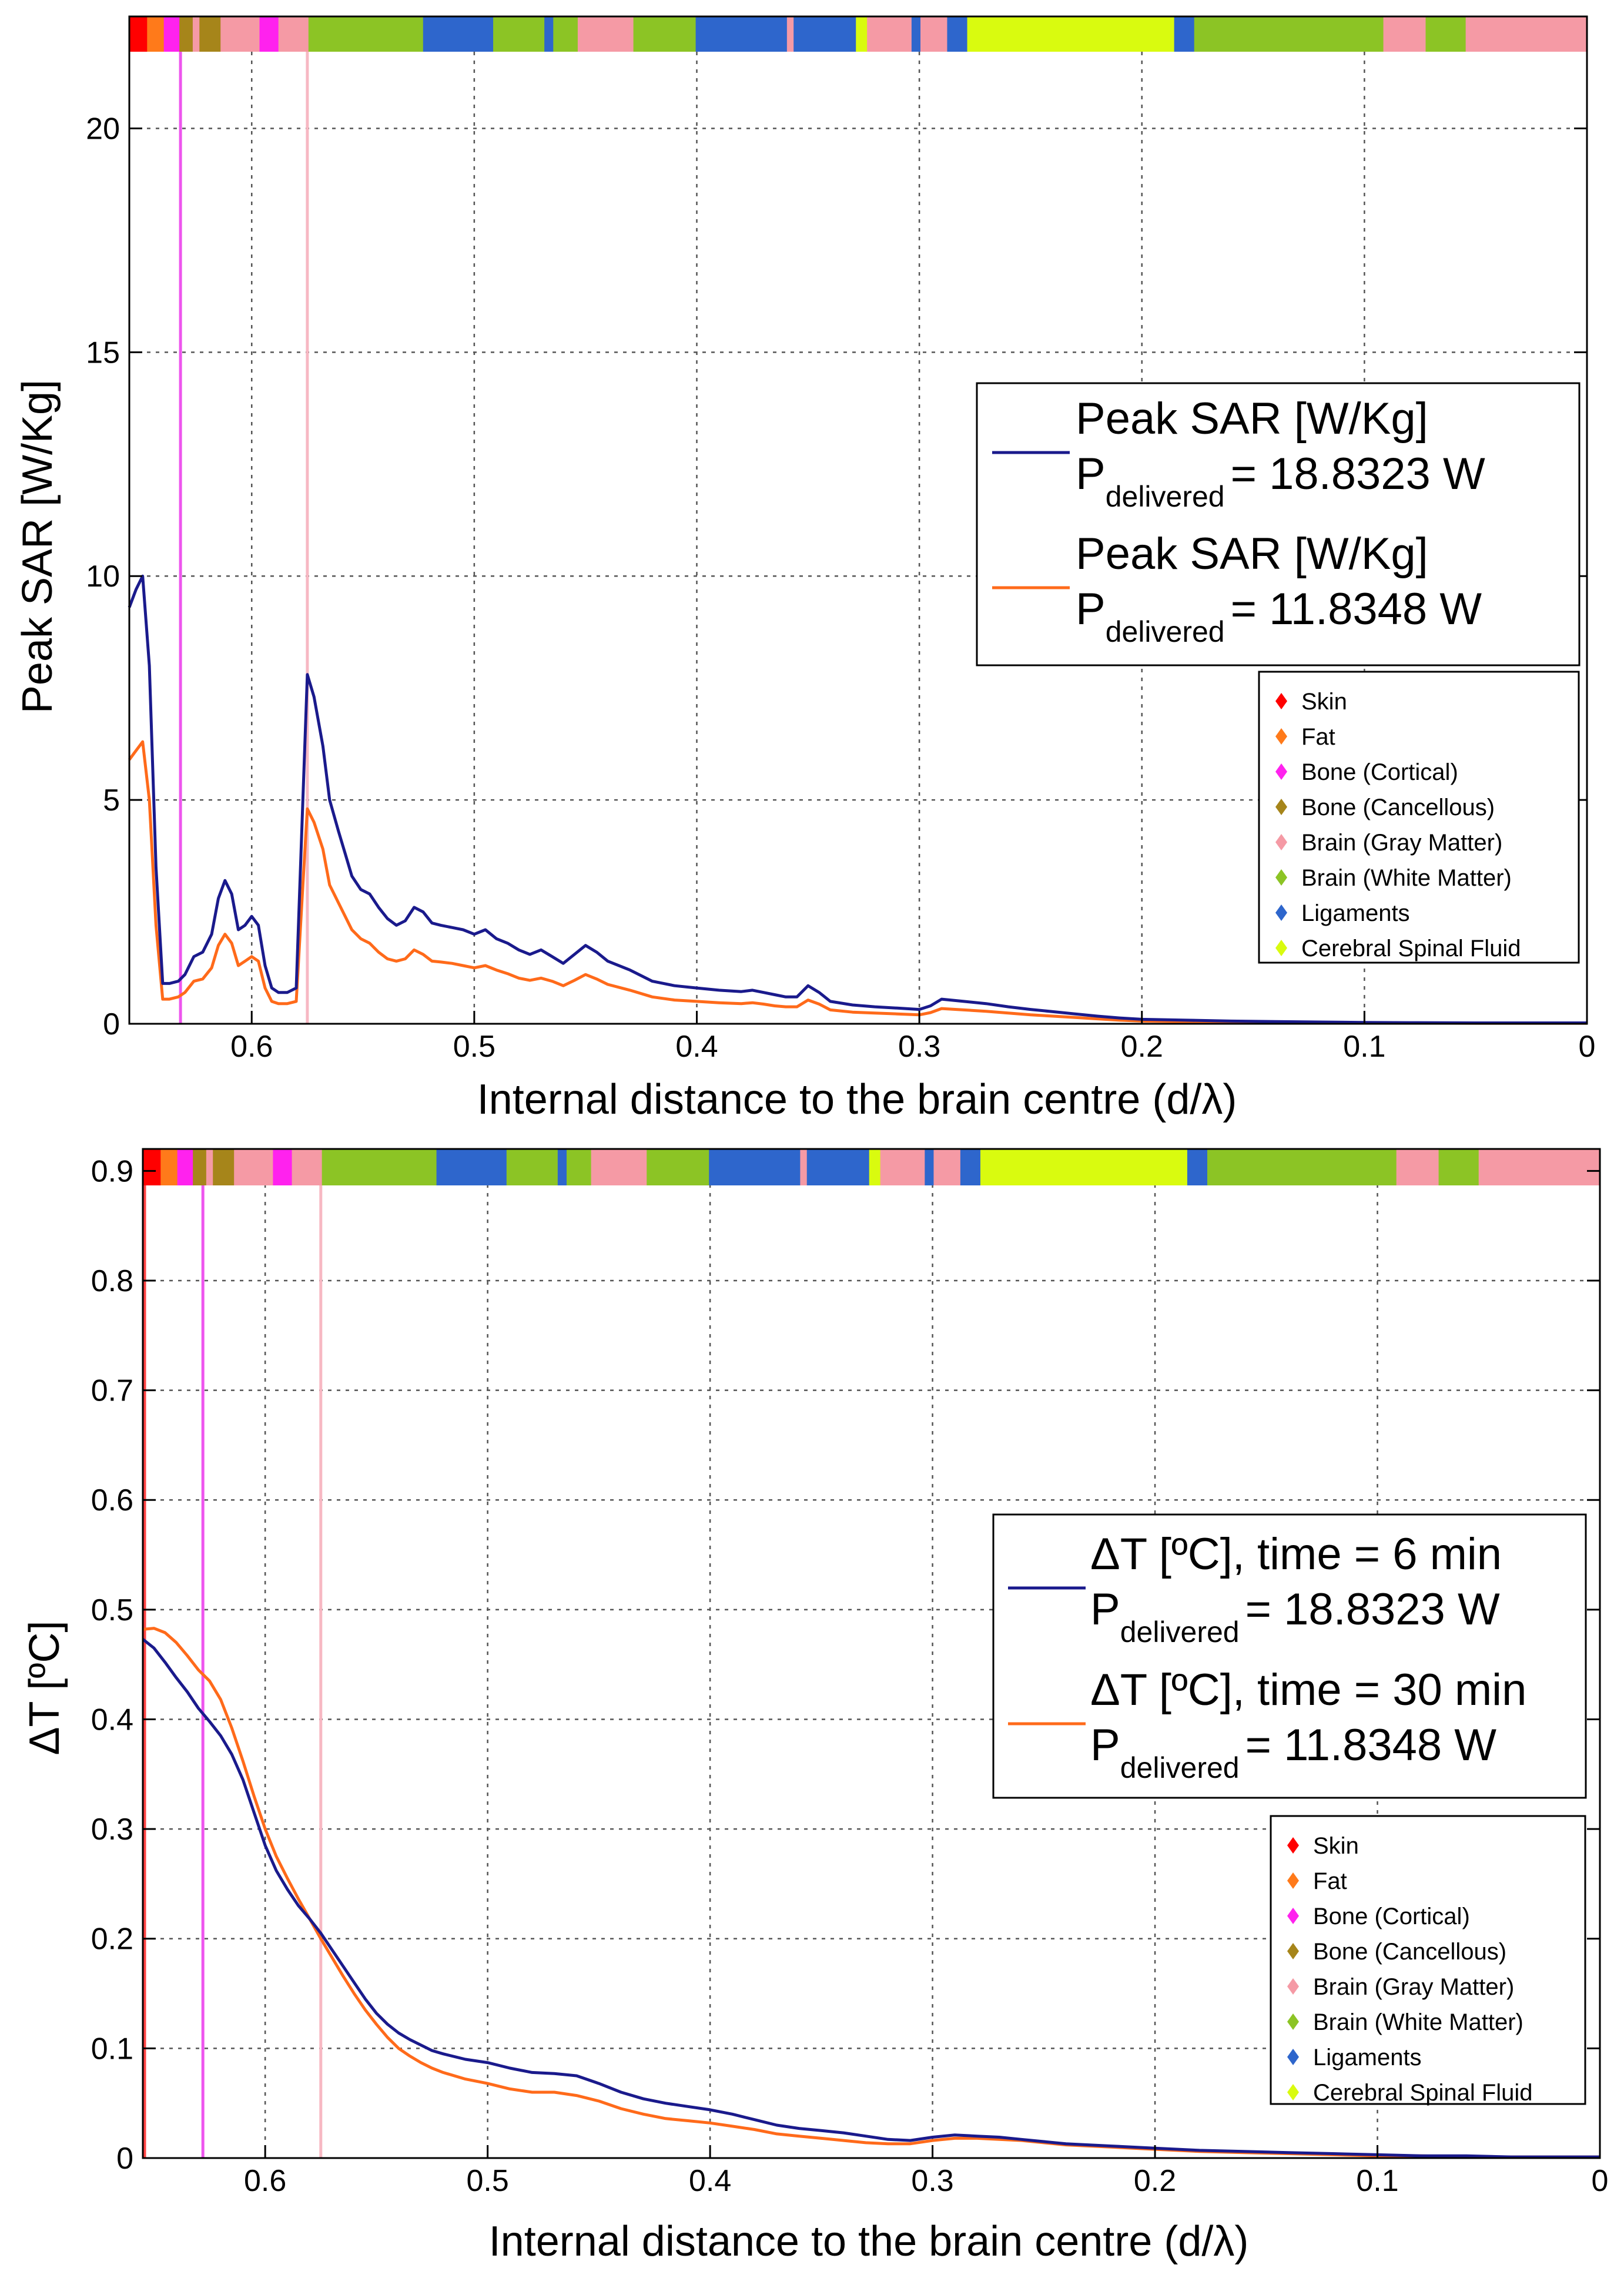  Describe the element at coordinates (1324, 702) in the screenshot. I see `sar-tissue-legend-label-0: Skin` at that location.